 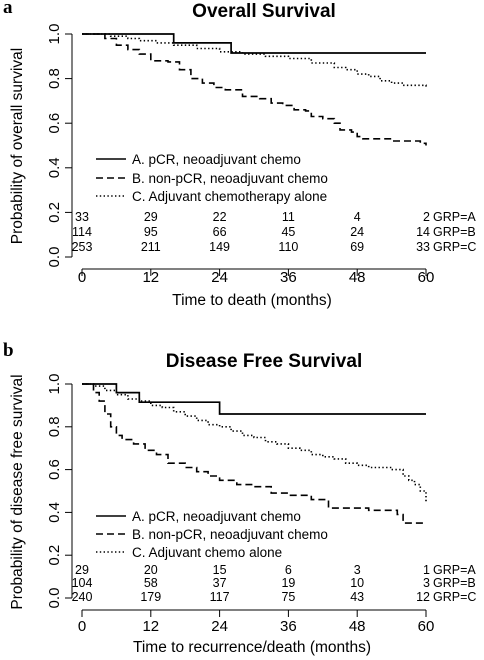 I want to click on at-risk-value: 1, so click(x=426, y=570).